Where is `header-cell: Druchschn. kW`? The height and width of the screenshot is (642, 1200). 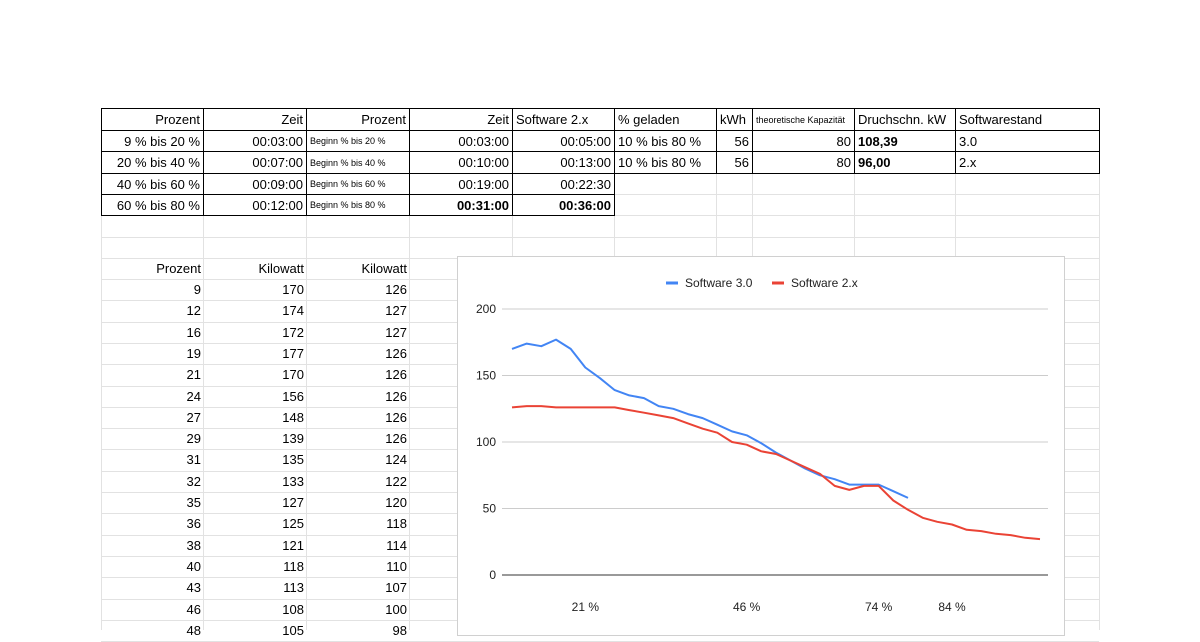 header-cell: Druchschn. kW is located at coordinates (905, 119).